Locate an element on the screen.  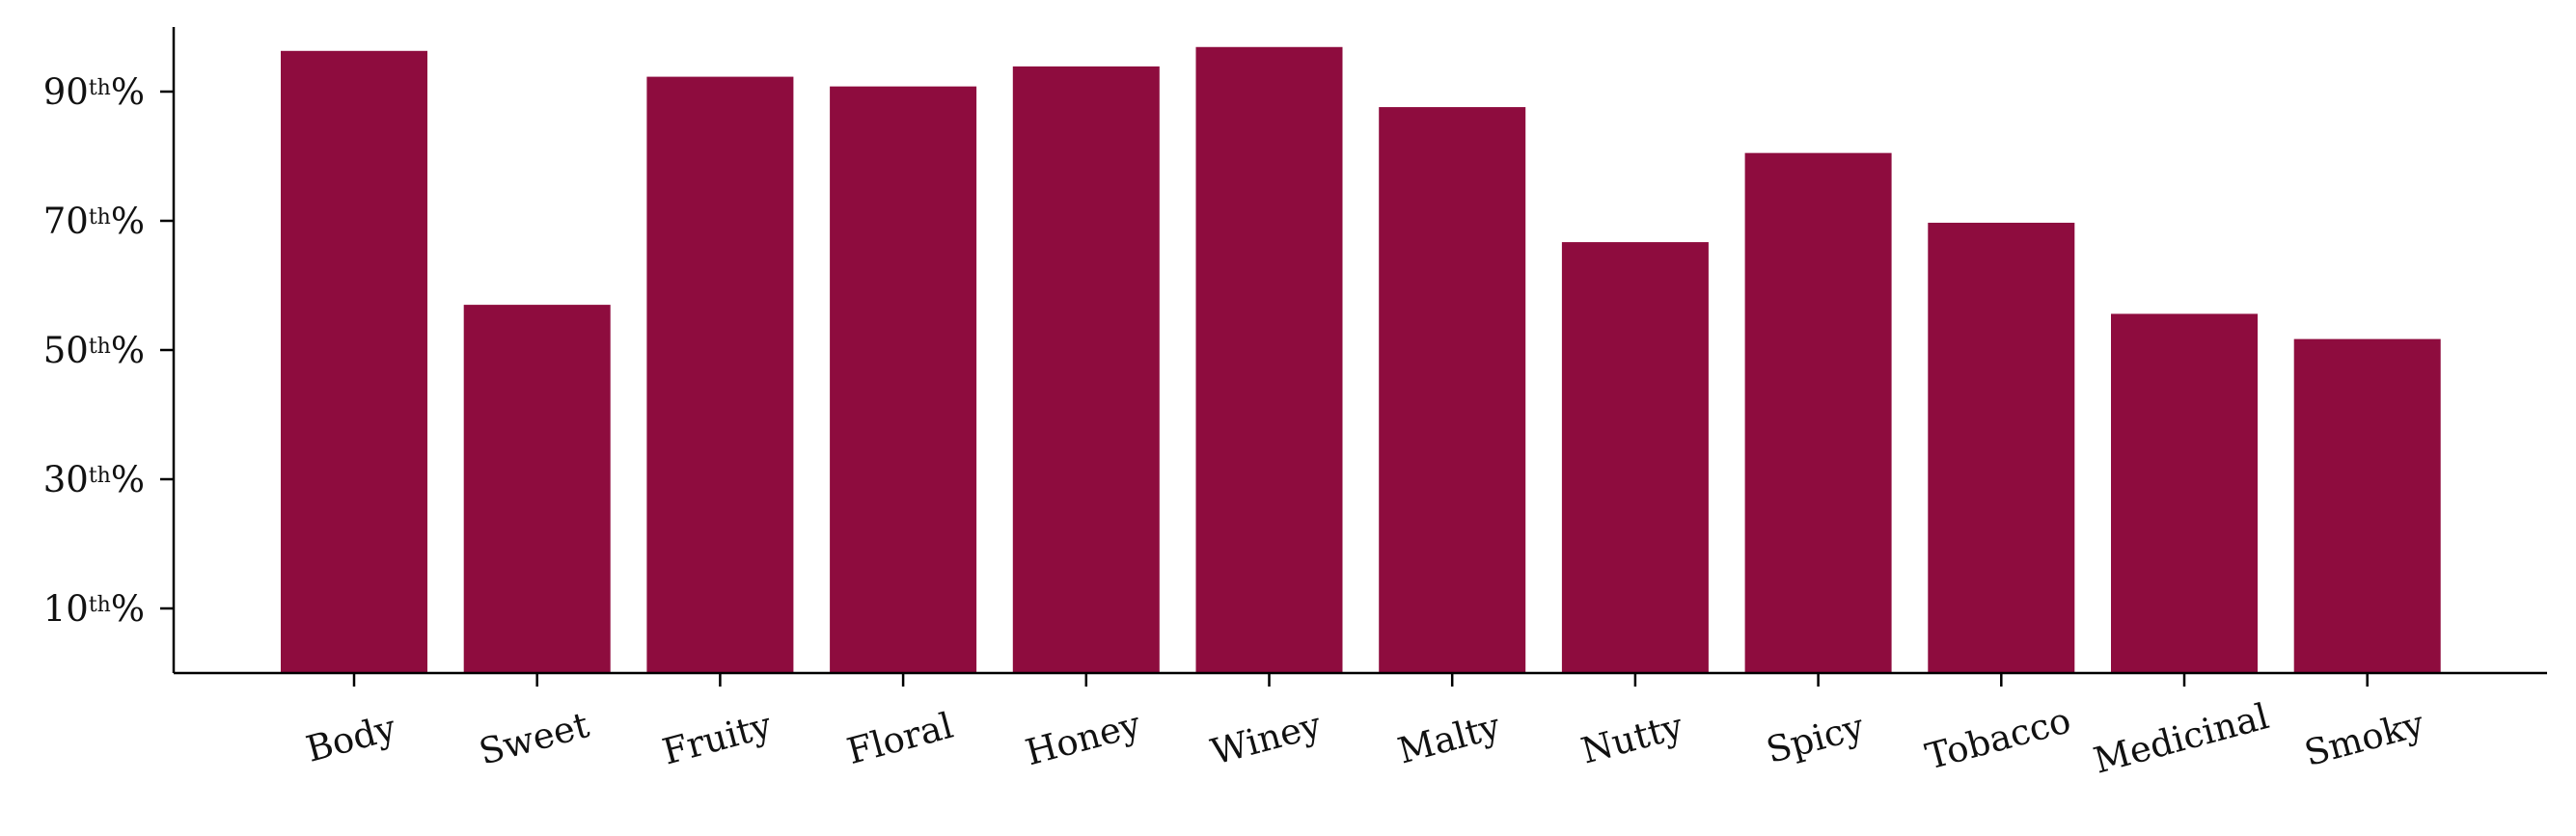
bar-medicinal is located at coordinates (2184, 493).